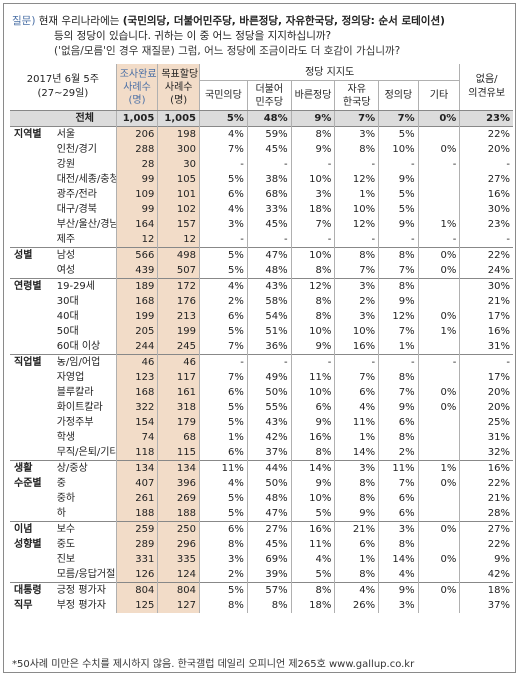 The image size is (521, 678). I want to click on row-label: 40대, so click(67, 316).